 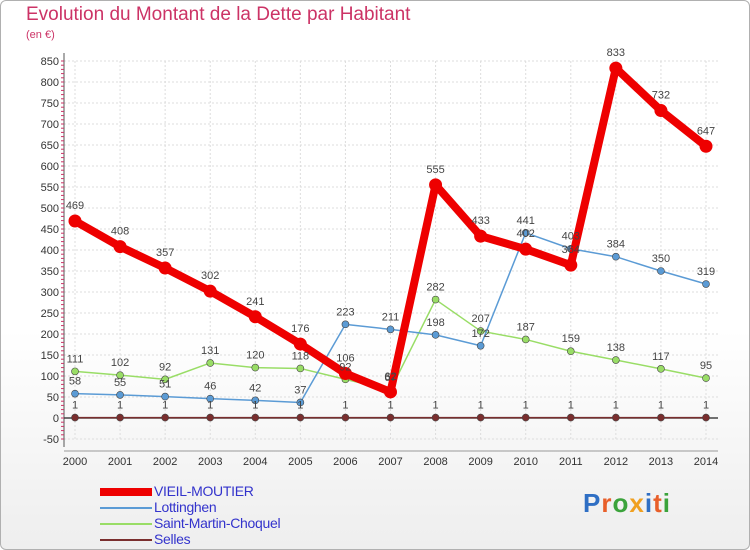 What do you see at coordinates (526, 221) in the screenshot?
I see `data-label: 441` at bounding box center [526, 221].